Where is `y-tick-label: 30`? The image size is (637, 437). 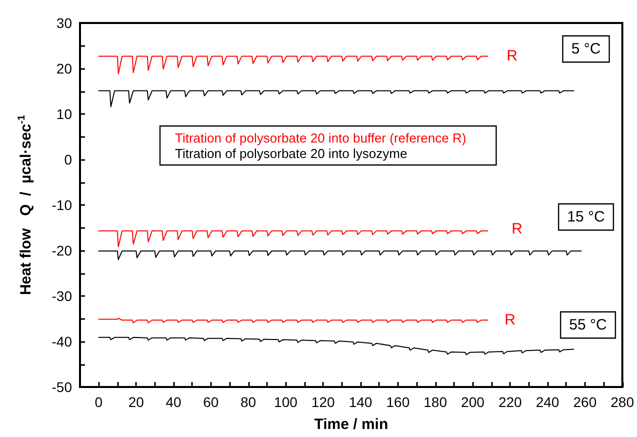
y-tick-label: 30 is located at coordinates (64, 23).